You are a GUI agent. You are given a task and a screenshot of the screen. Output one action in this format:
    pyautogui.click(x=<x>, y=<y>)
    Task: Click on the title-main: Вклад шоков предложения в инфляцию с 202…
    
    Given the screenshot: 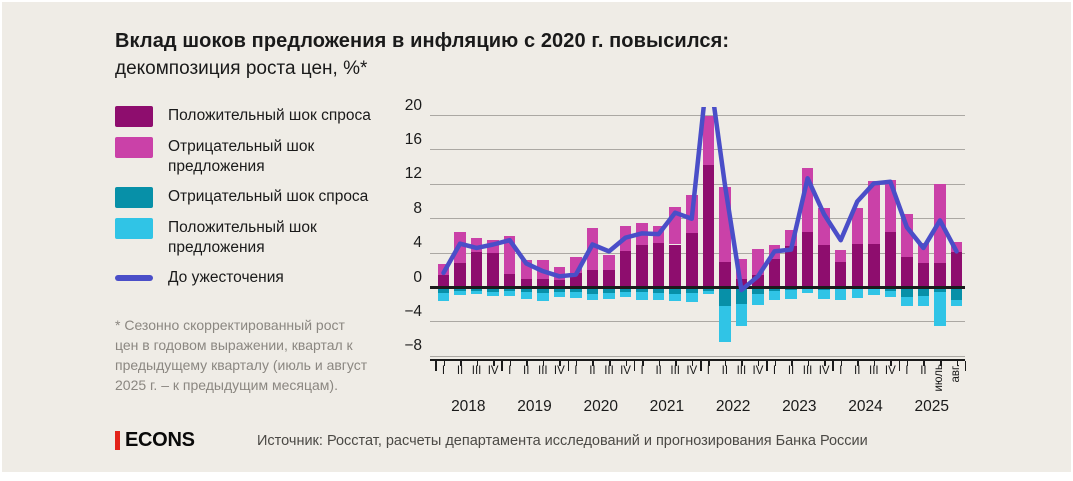 What is the action you would take?
    pyautogui.click(x=422, y=41)
    